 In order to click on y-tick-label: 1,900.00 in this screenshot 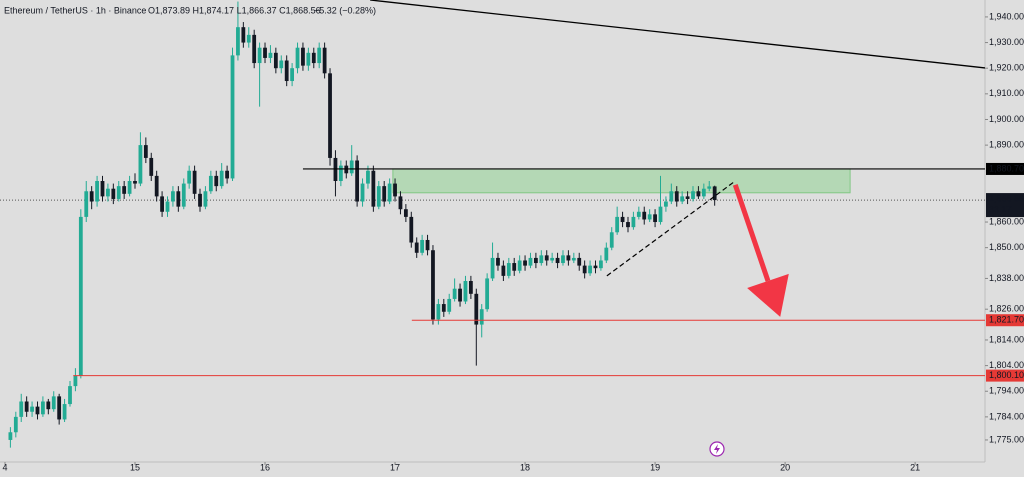, I will do `click(1006, 119)`.